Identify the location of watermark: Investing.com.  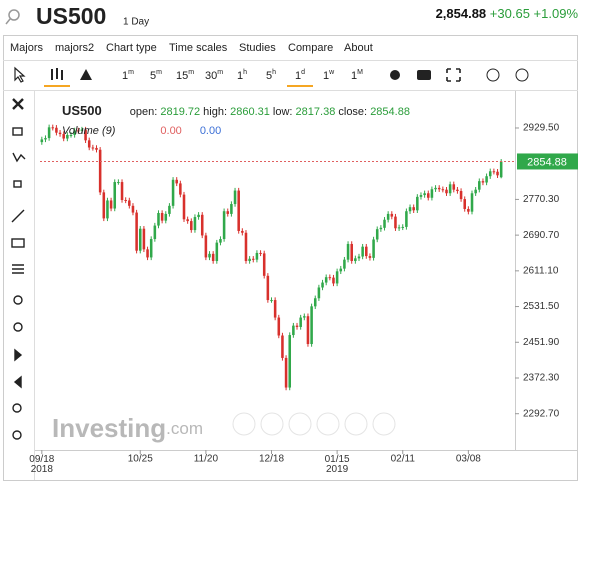
(127, 428).